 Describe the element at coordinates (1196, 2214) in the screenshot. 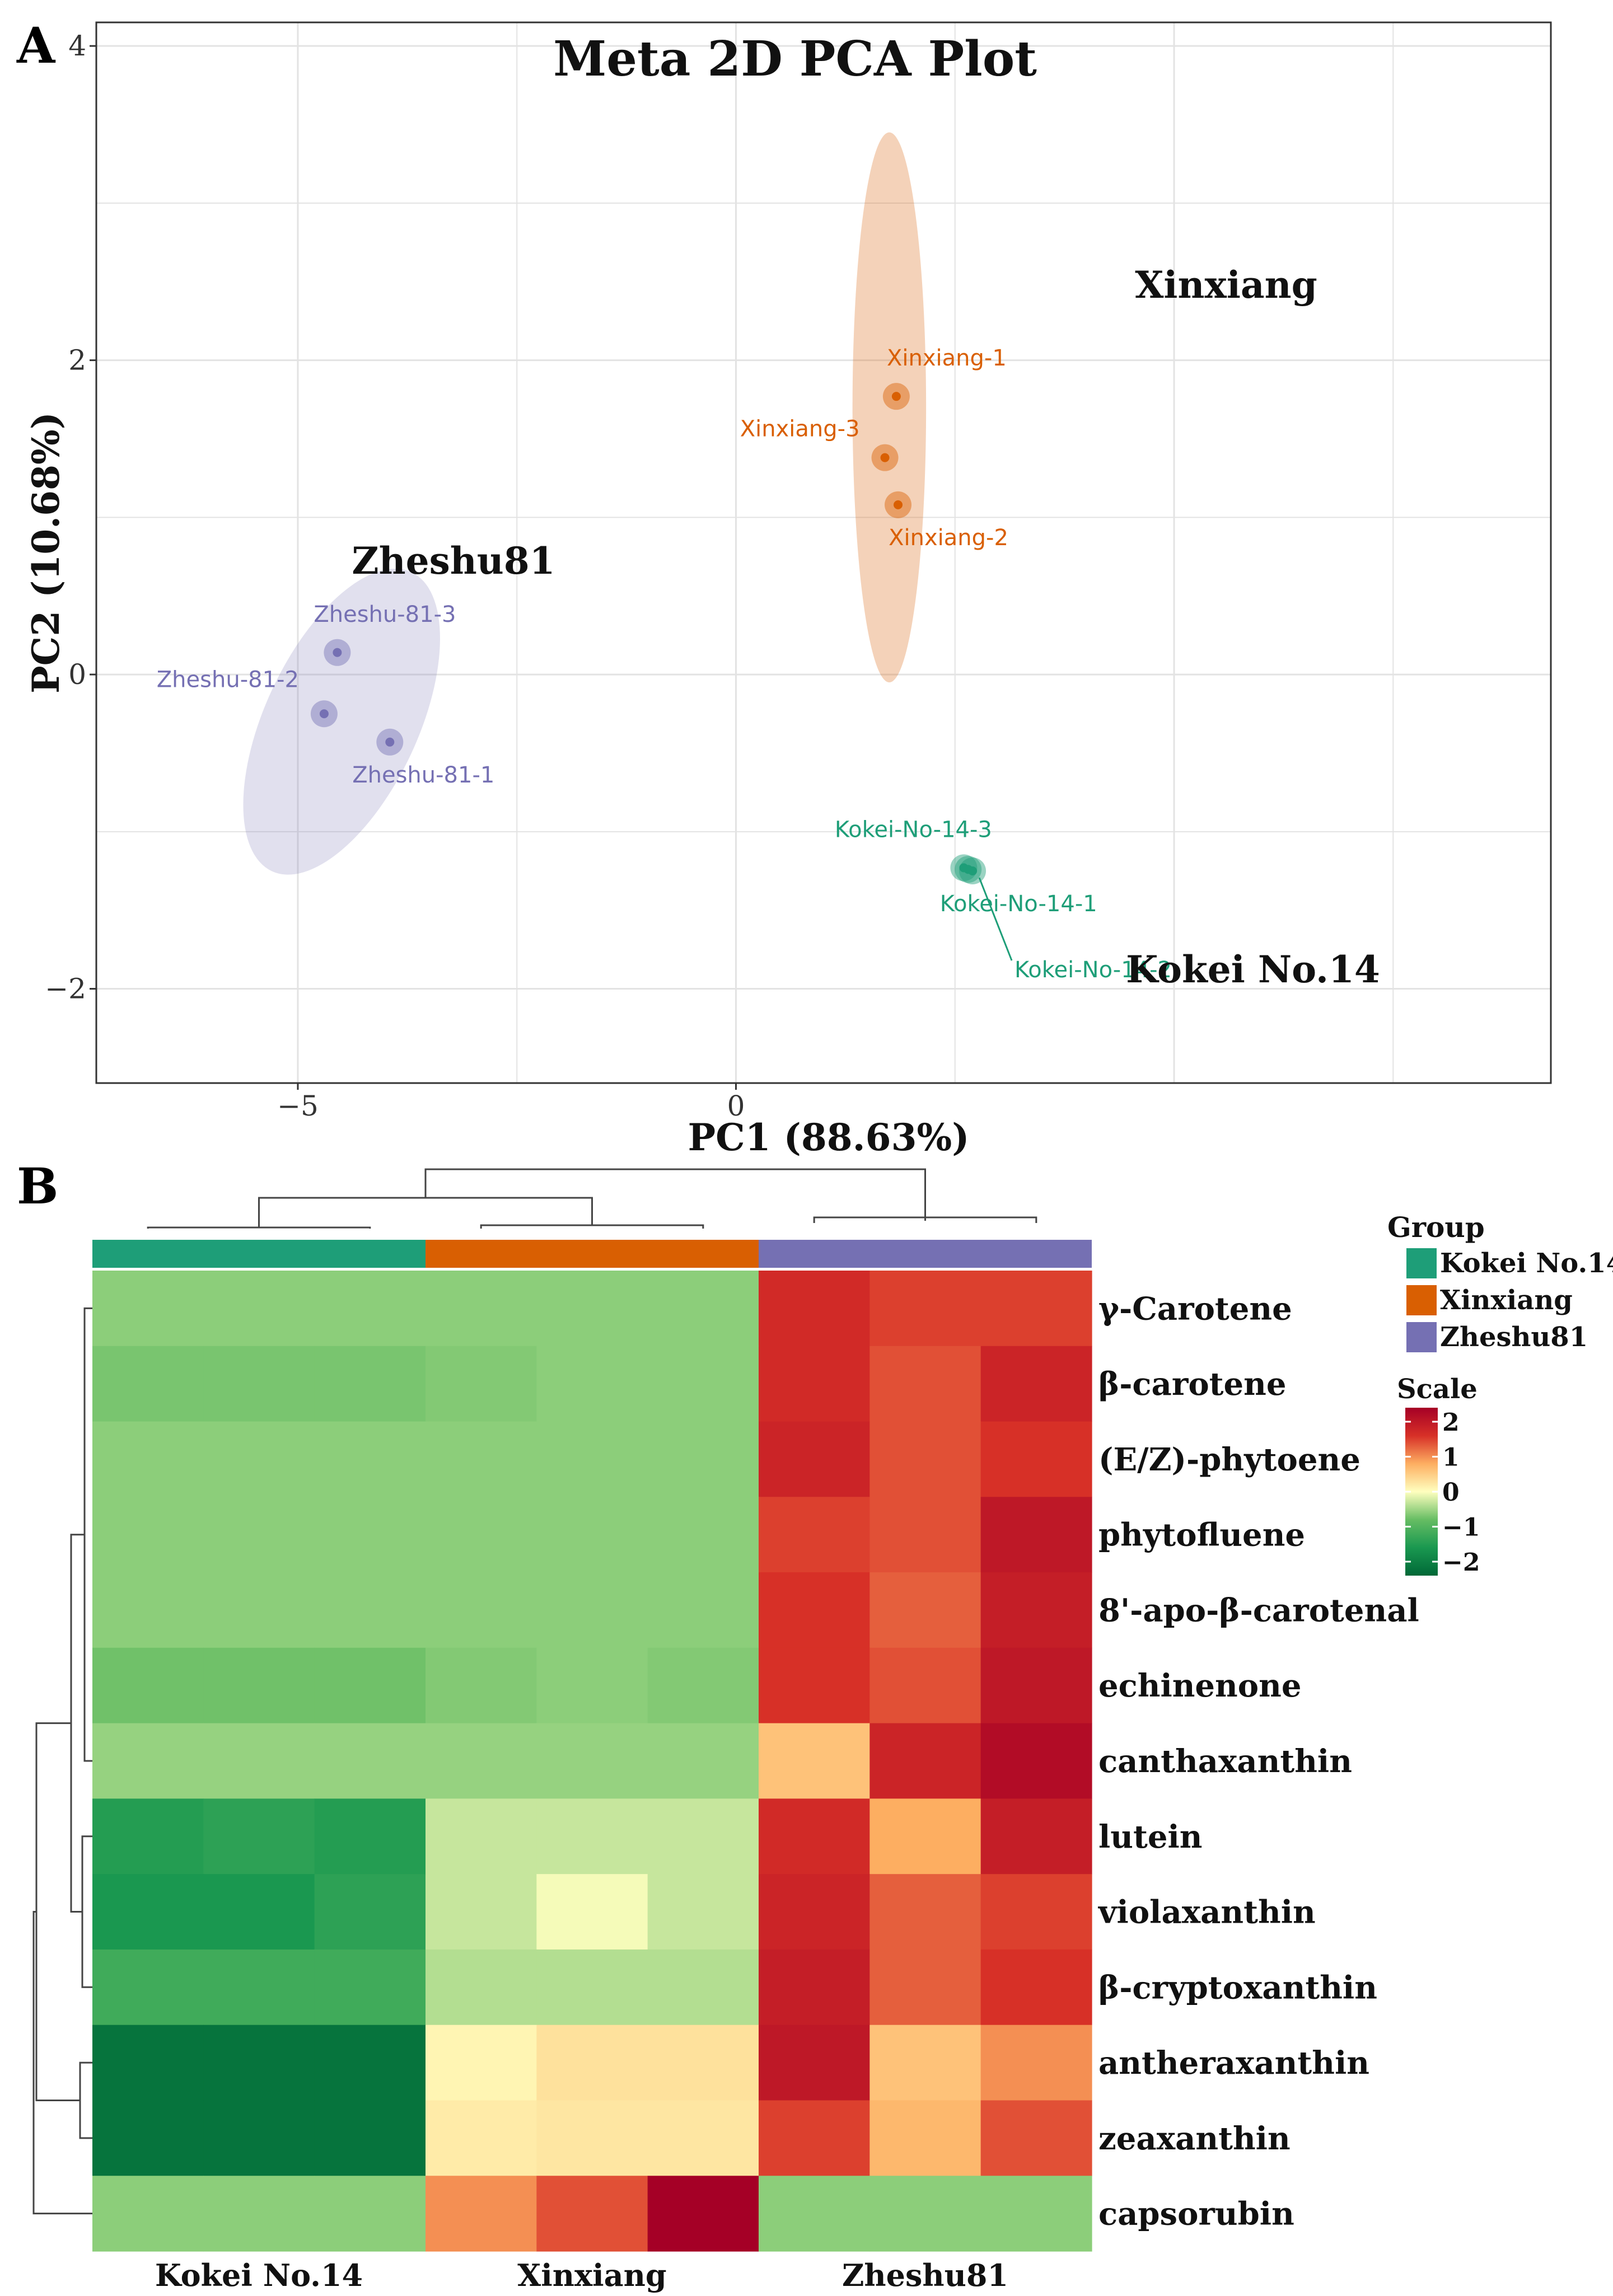

I see `row-label: capsorubin` at that location.